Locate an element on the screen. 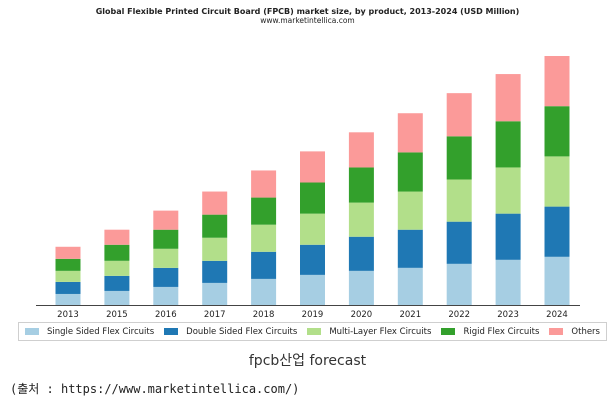 This screenshot has width=615, height=402. legend-label: Rigid Flex Circuits is located at coordinates (501, 331).